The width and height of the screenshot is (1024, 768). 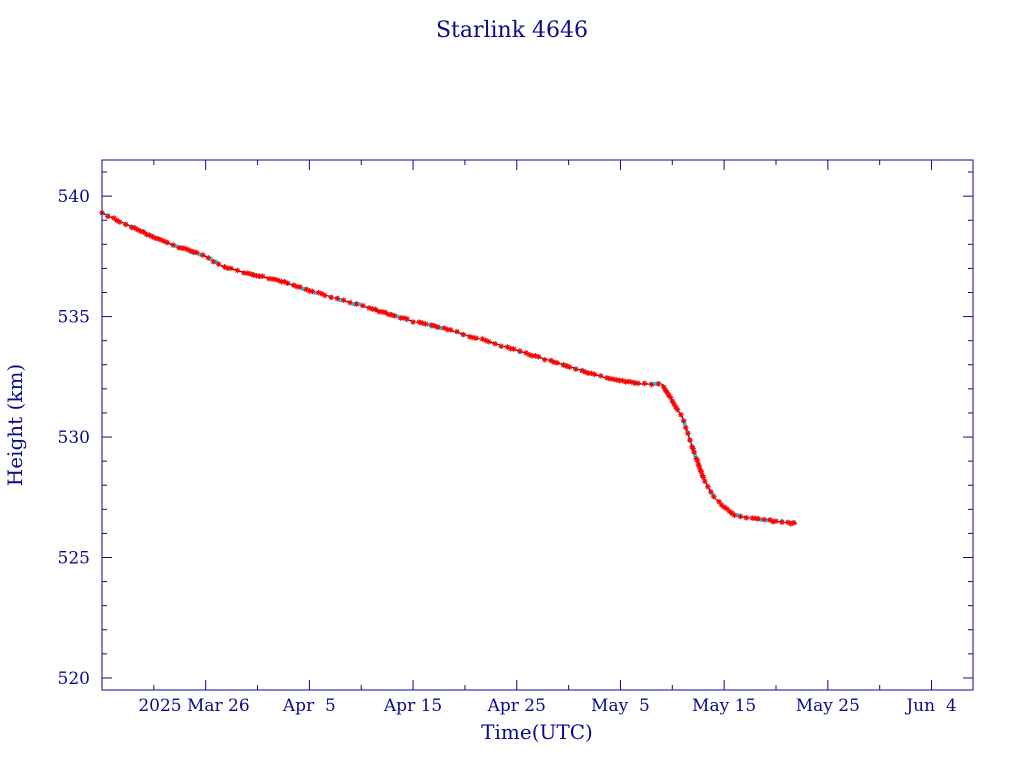 I want to click on y-tick-label: 535, so click(x=74, y=318).